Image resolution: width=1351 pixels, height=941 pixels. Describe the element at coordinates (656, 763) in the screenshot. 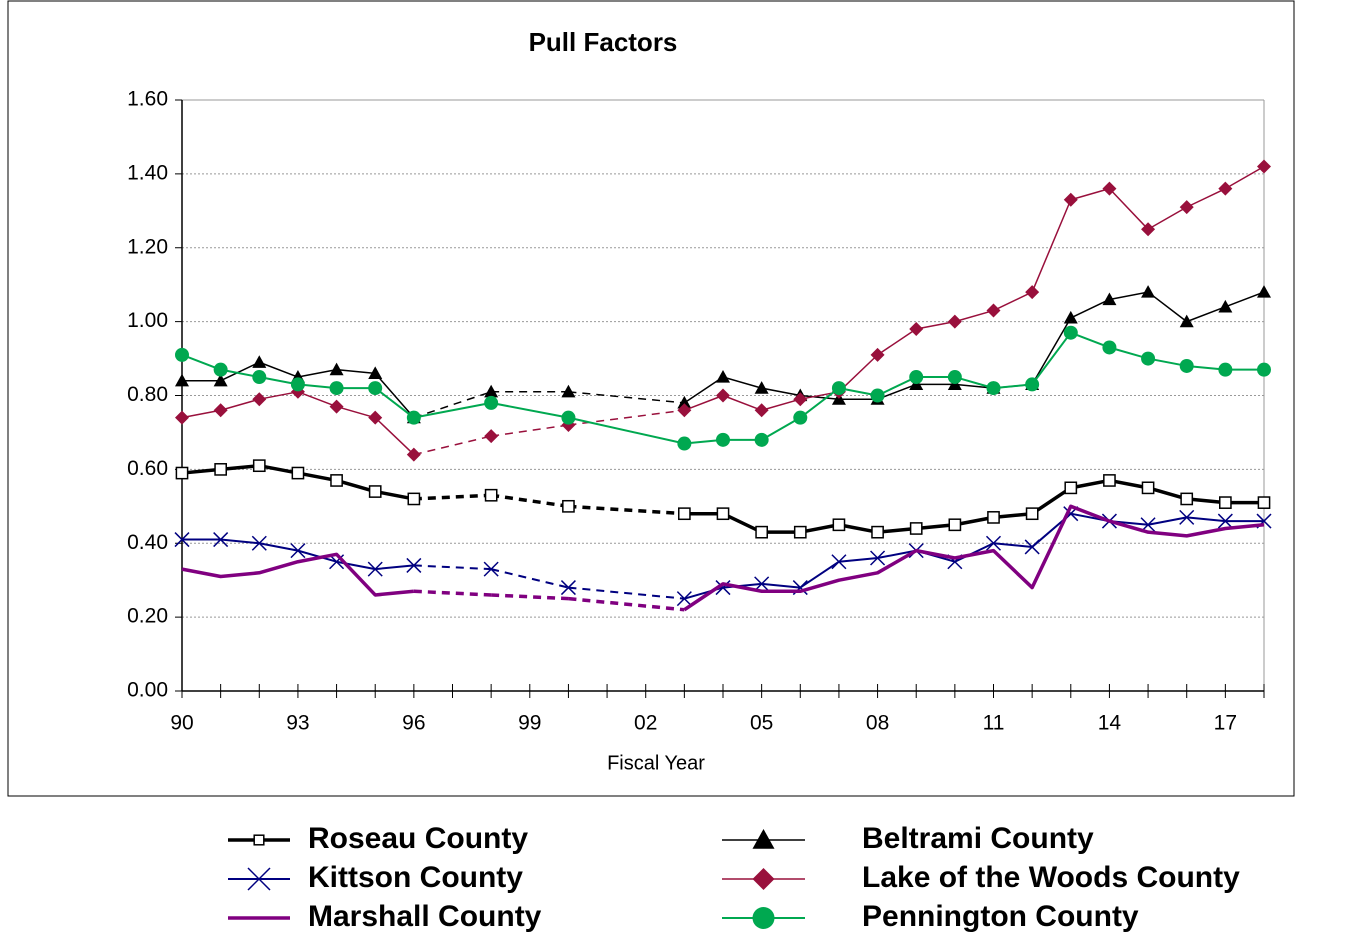

I see `x-axis-label: Fiscal Year` at that location.